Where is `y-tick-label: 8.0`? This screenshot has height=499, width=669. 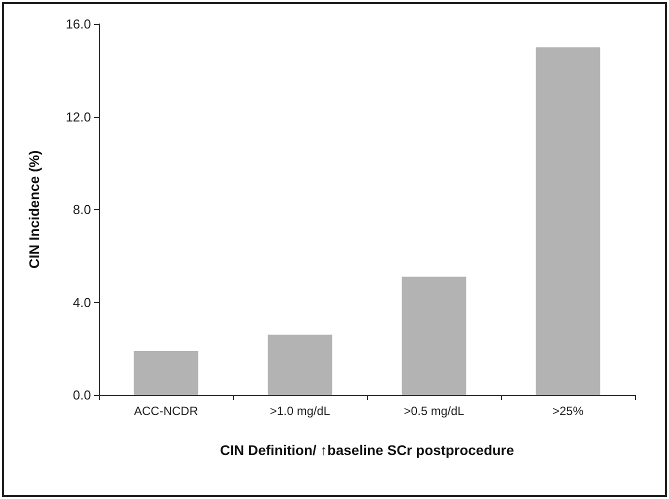 y-tick-label: 8.0 is located at coordinates (81, 209).